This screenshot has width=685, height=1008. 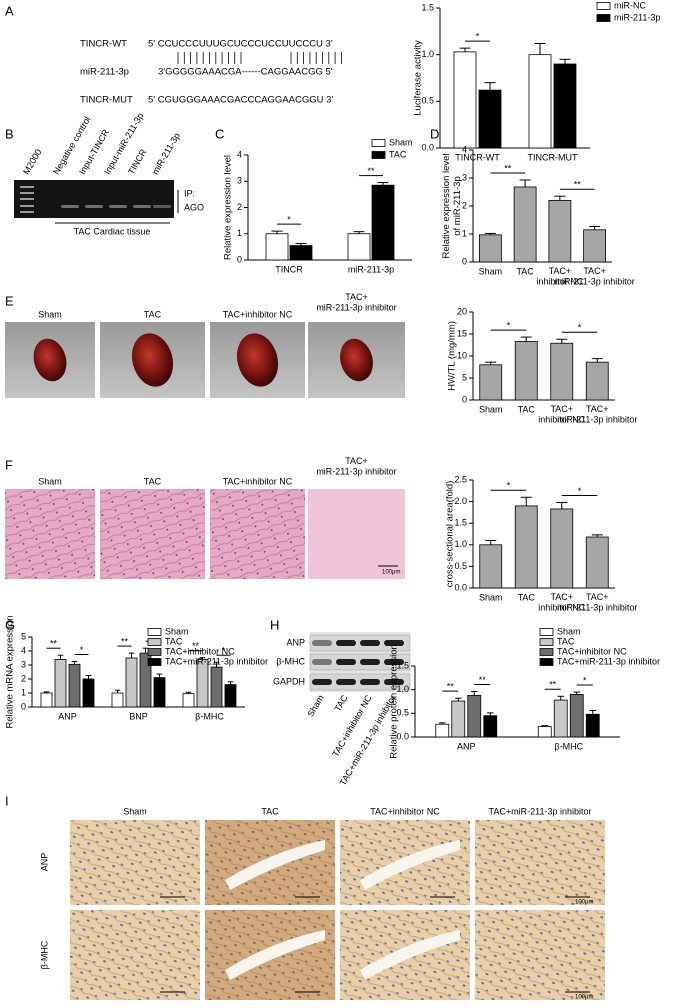 What do you see at coordinates (630, 5) in the screenshot?
I see `legend-label: miR-NC` at bounding box center [630, 5].